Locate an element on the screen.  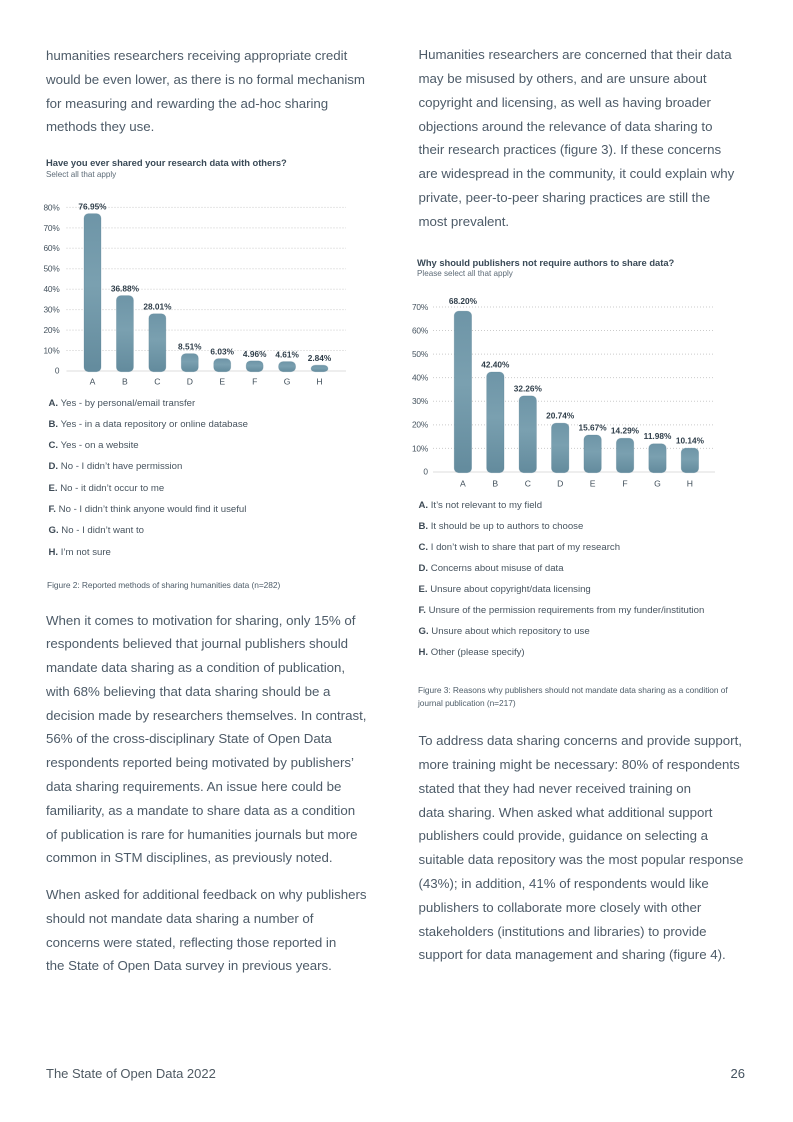
svg-text: 6.03% is located at coordinates (222, 352).